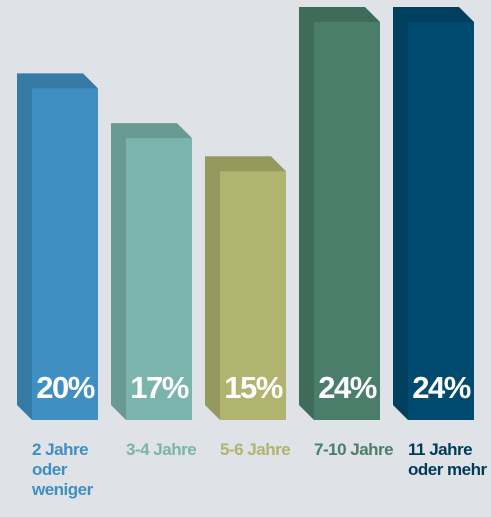  Describe the element at coordinates (62, 469) in the screenshot. I see `category-label: 2 Jahre oder weniger` at that location.